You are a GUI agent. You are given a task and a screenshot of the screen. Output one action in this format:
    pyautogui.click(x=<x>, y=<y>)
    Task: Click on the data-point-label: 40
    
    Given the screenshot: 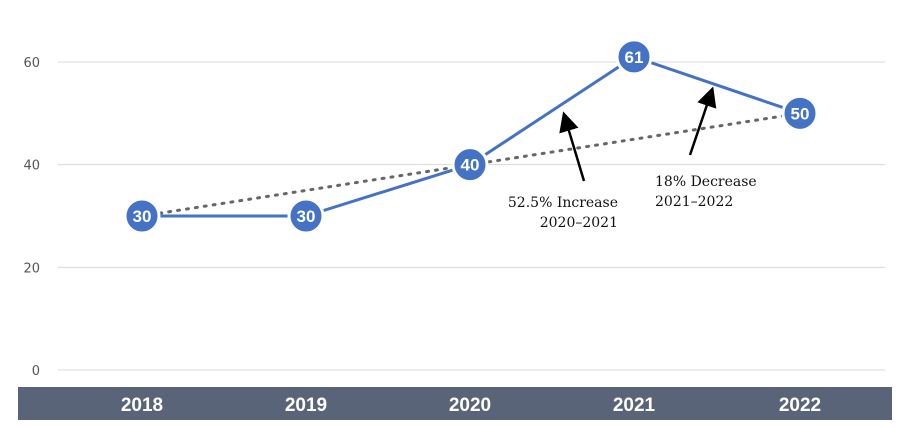 What is the action you would take?
    pyautogui.click(x=470, y=165)
    